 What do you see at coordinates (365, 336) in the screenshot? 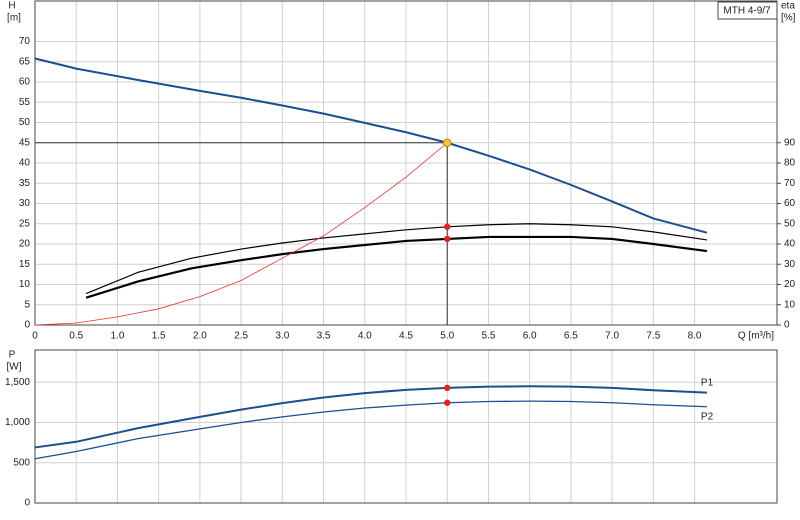
I see `x-tick-label: 4.0` at bounding box center [365, 336].